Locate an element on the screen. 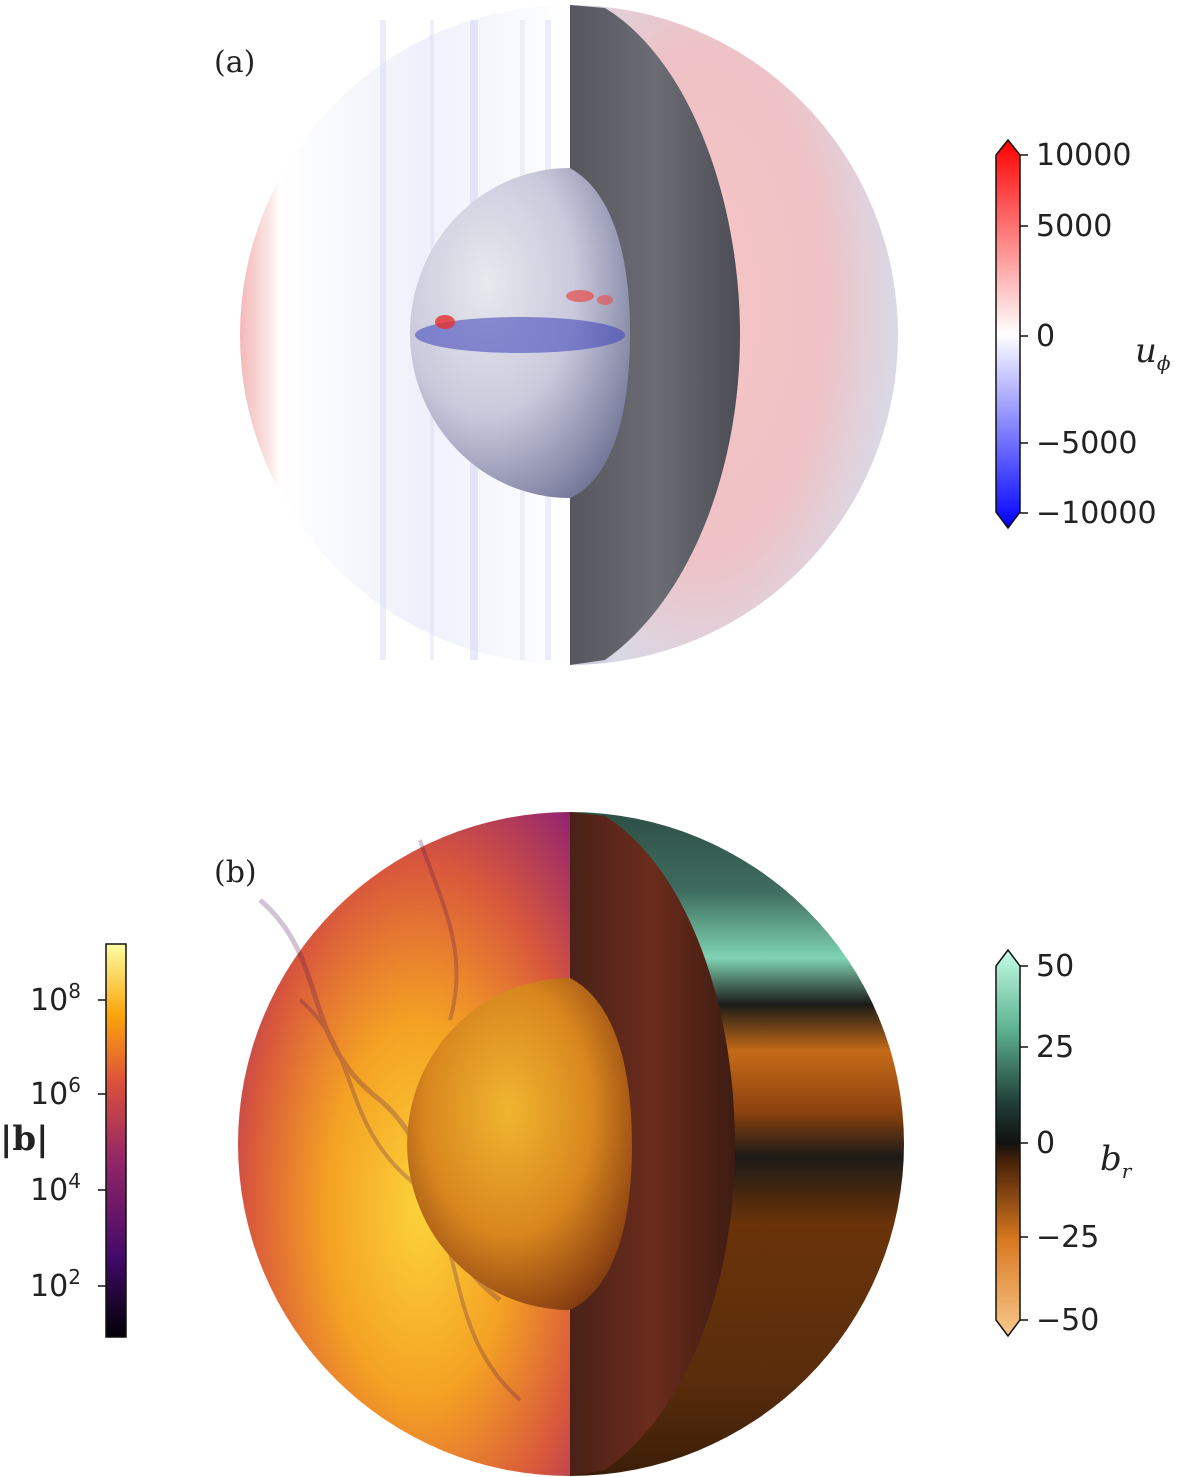 The height and width of the screenshot is (1477, 1200). colorbar-b-left-ticks is located at coordinates (102, 1143).